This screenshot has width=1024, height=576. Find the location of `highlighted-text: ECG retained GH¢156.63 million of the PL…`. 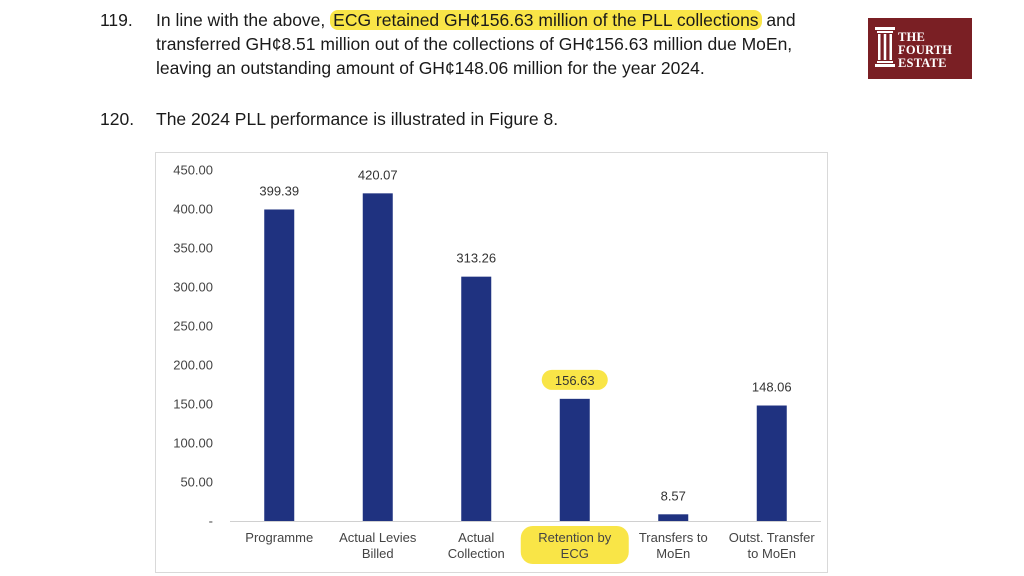

highlighted-text: ECG retained GH¢156.63 million of the PL… is located at coordinates (546, 20).